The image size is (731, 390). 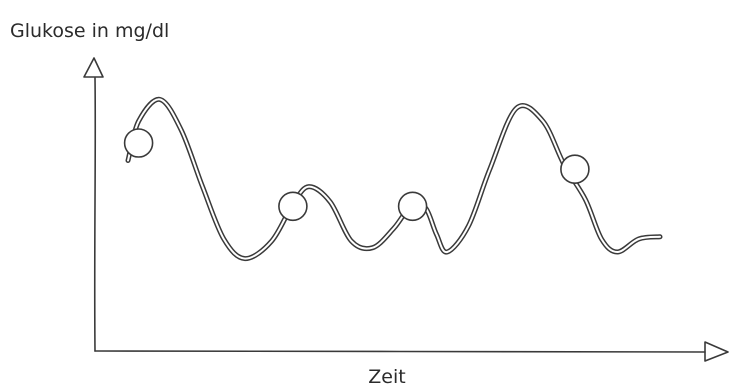 I want to click on y-axis-label: Glukose in mg/dl, so click(x=89, y=31).